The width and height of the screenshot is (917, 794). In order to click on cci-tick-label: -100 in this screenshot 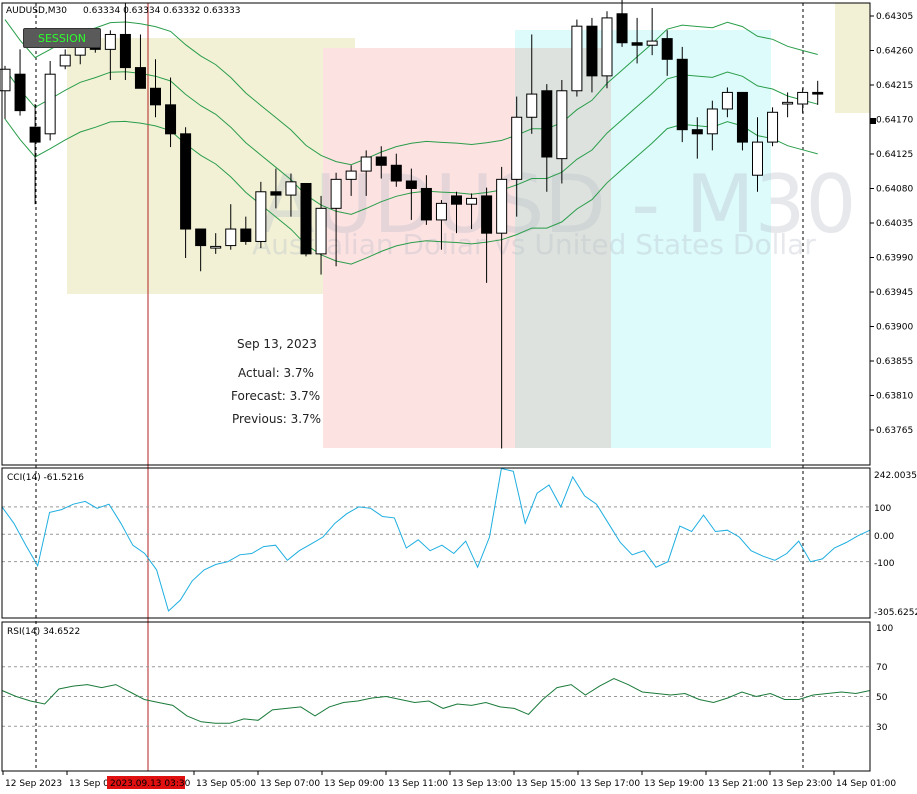, I will do `click(884, 564)`.